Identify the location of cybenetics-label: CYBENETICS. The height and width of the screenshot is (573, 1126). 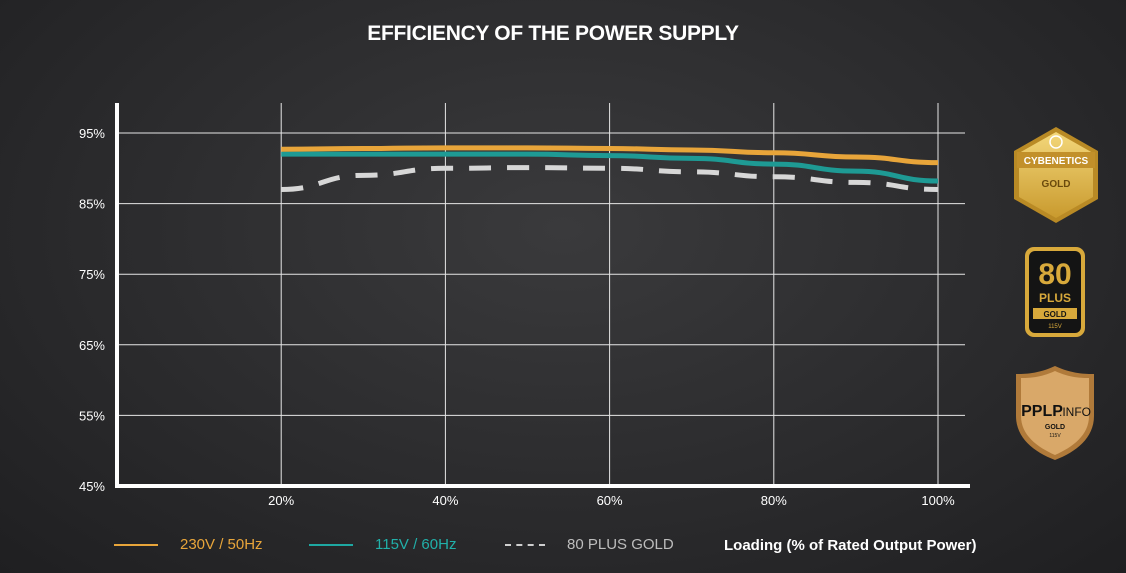
(1056, 161).